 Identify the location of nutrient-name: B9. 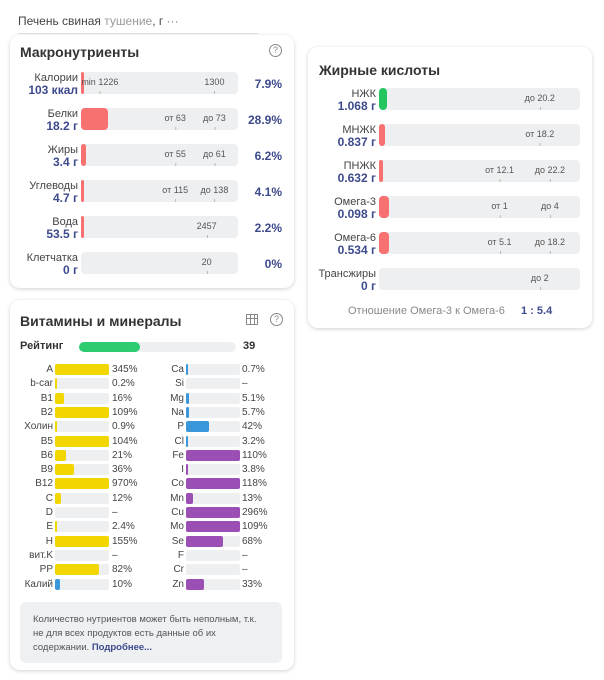
(46, 470).